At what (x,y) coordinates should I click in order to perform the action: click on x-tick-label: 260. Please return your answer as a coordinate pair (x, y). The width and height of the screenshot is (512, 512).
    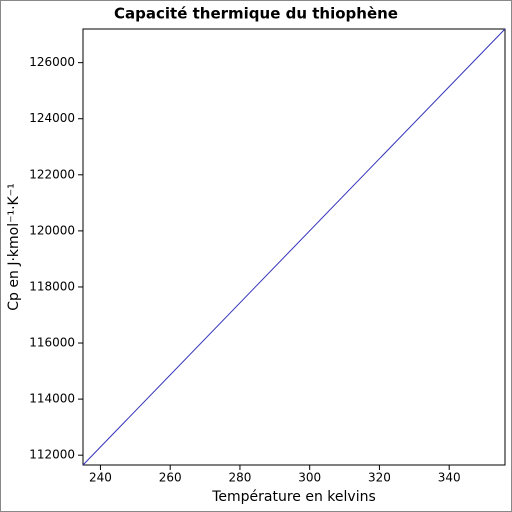
    Looking at the image, I should click on (170, 478).